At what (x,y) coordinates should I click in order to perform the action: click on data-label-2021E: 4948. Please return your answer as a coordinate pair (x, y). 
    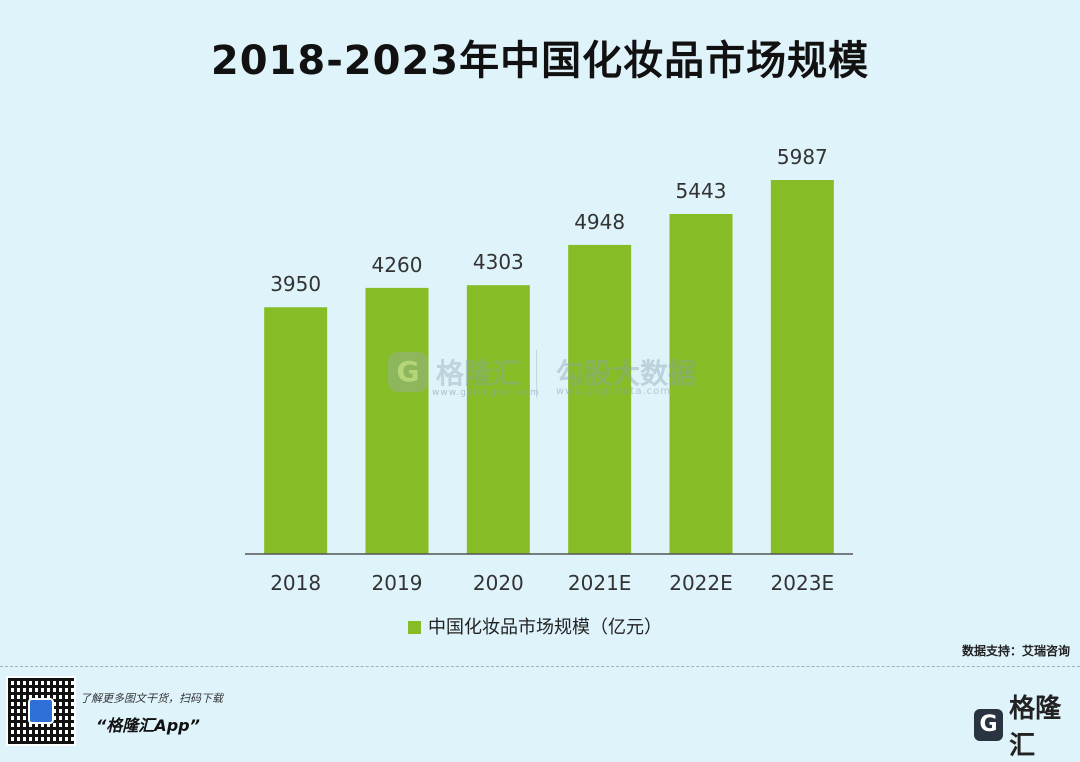
    Looking at the image, I should click on (599, 222).